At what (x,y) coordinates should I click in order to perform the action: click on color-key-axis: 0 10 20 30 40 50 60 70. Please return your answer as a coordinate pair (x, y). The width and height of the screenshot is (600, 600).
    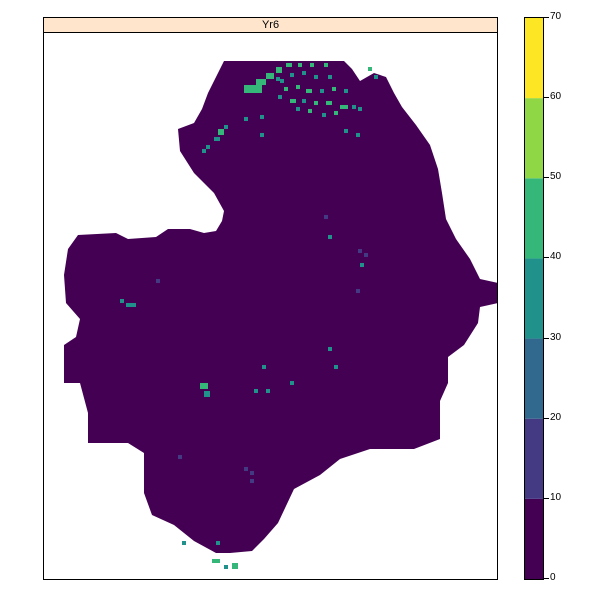
    Looking at the image, I should click on (564, 297).